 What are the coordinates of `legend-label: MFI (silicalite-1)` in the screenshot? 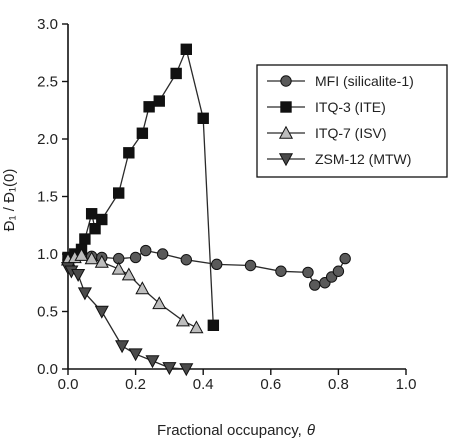 It's located at (364, 81).